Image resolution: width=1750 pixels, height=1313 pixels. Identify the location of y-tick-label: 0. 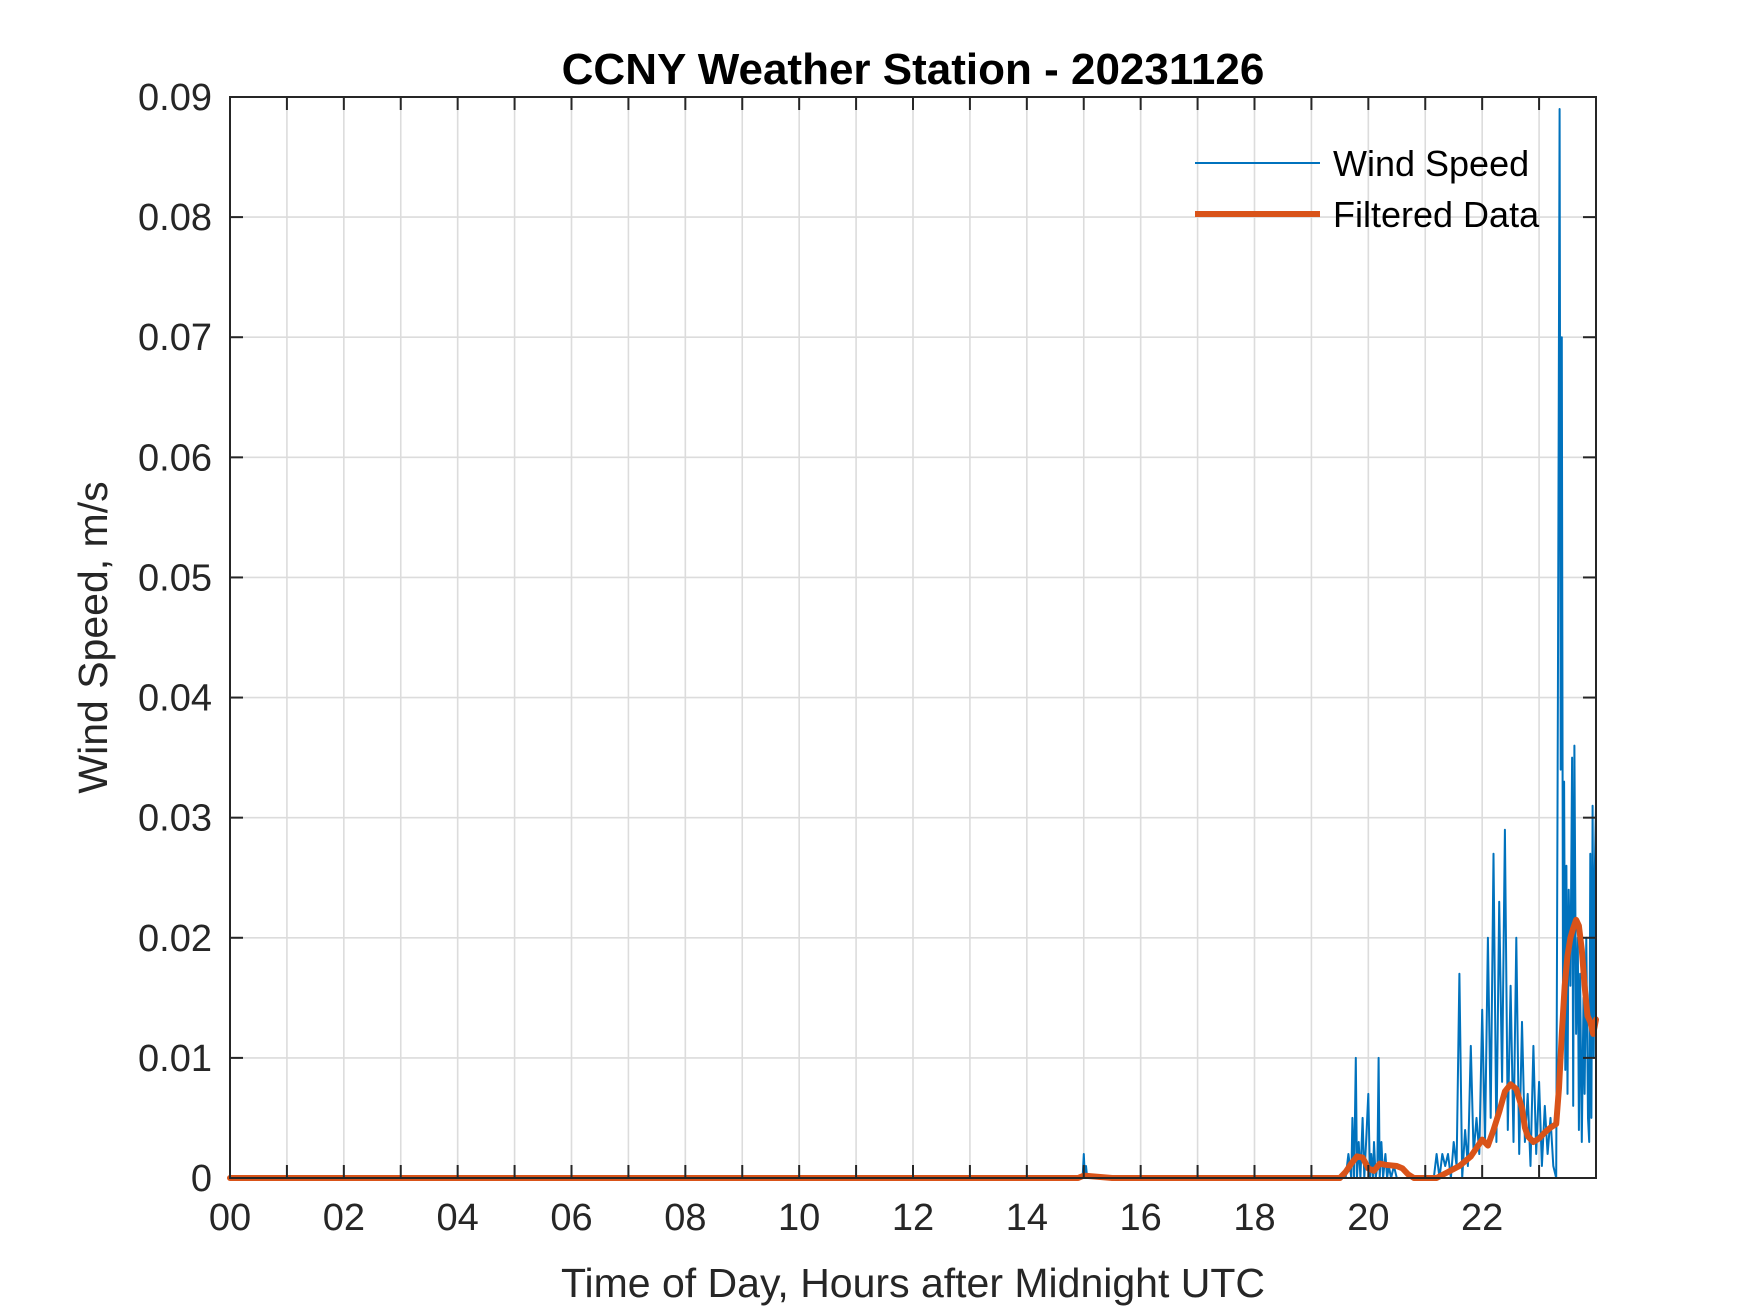
(201, 1179).